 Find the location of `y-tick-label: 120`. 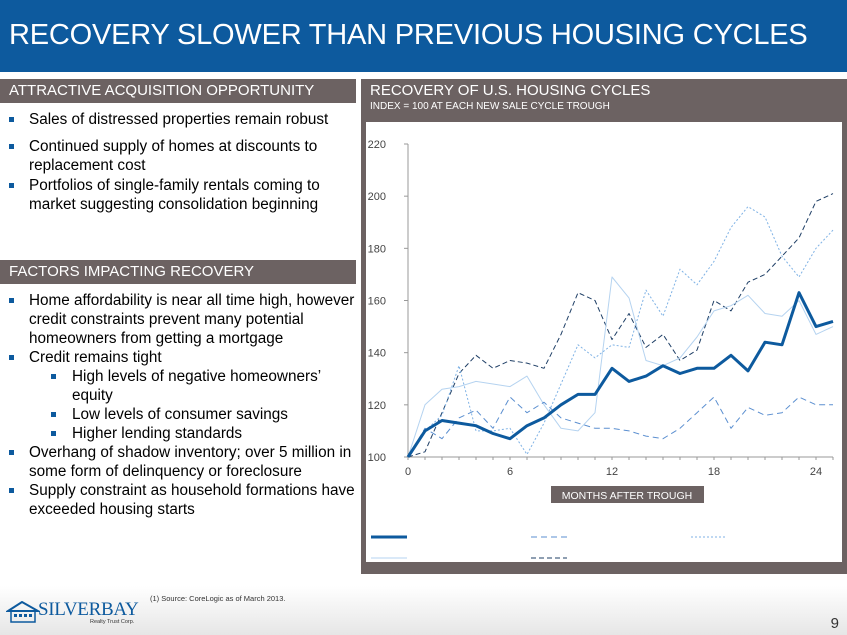

y-tick-label: 120 is located at coordinates (377, 406).